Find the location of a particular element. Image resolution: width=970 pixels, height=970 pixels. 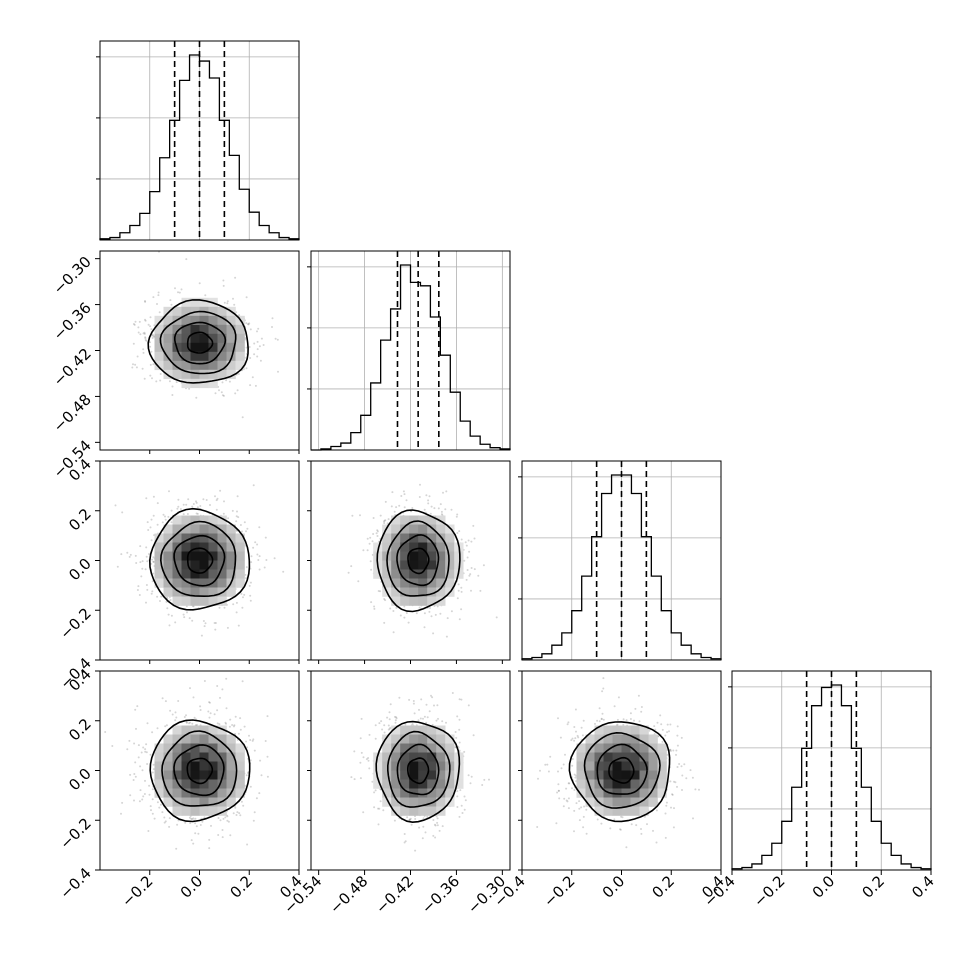

panel-frame is located at coordinates (199, 140).